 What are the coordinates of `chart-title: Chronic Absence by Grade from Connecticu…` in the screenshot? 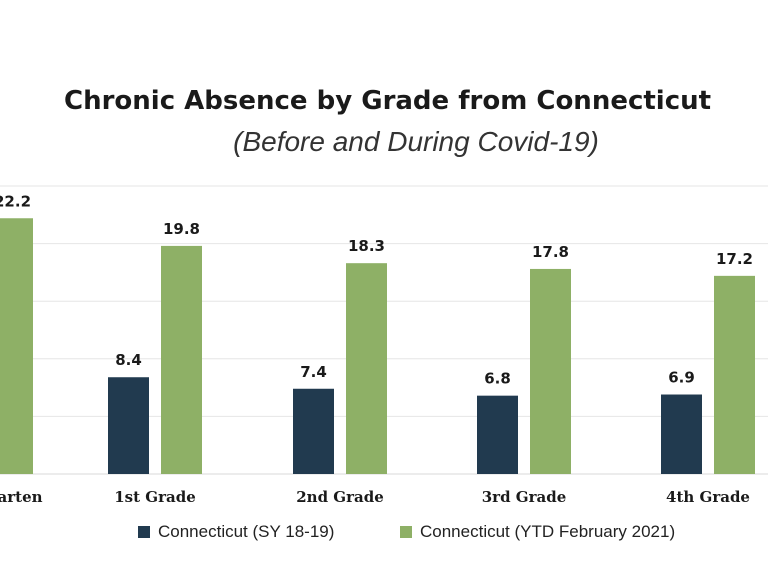 It's located at (388, 101).